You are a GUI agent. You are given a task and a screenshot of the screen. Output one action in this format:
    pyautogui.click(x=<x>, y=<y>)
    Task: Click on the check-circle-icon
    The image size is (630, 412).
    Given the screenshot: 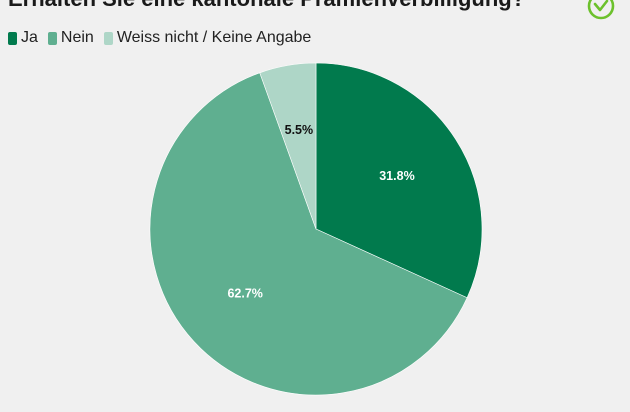 What is the action you would take?
    pyautogui.click(x=601, y=10)
    